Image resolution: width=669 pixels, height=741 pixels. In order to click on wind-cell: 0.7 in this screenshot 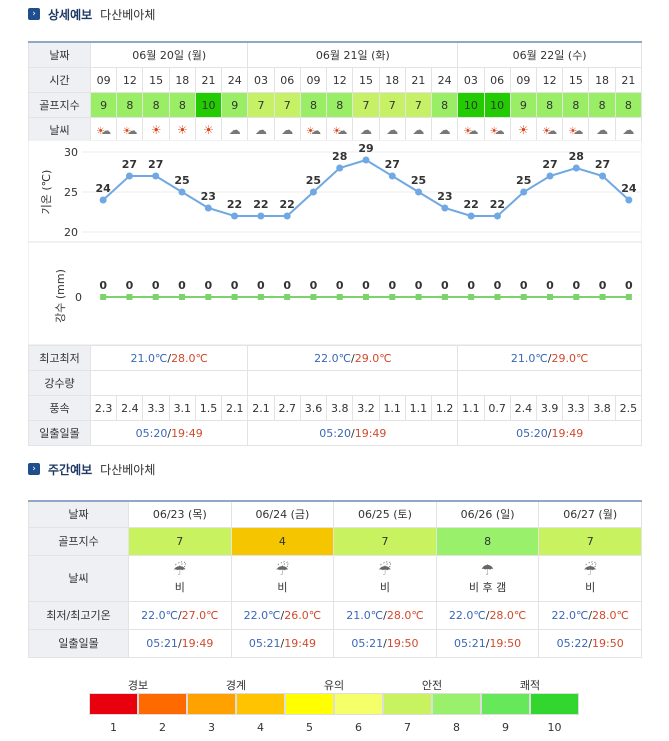, I will do `click(497, 408)`.